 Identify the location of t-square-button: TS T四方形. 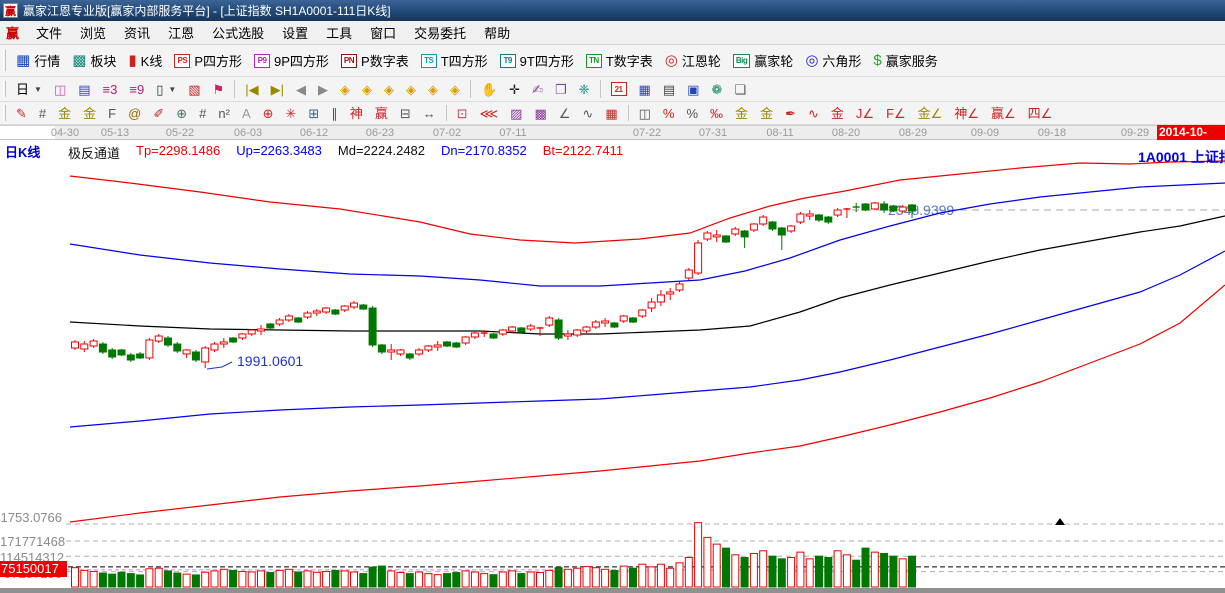
(454, 60).